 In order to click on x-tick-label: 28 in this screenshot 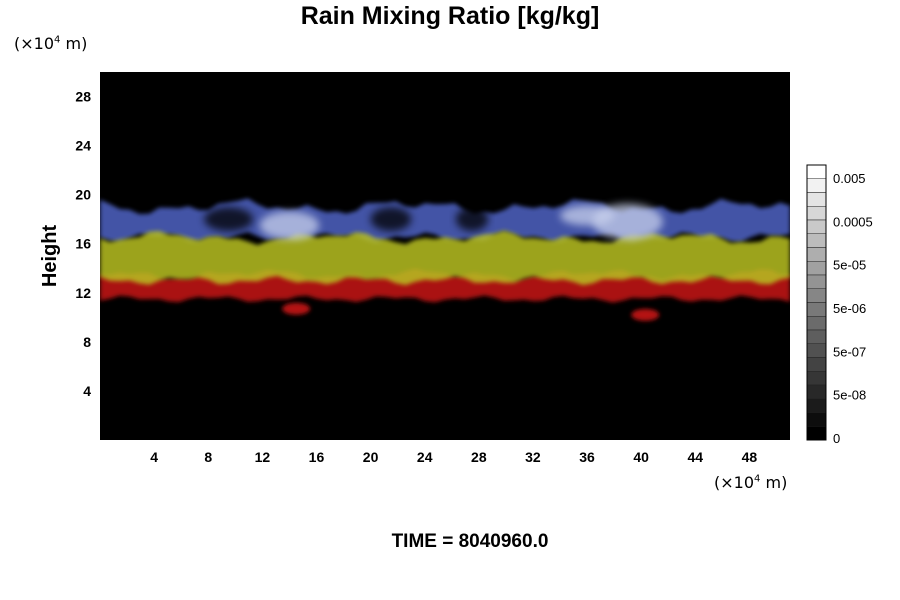, I will do `click(479, 457)`.